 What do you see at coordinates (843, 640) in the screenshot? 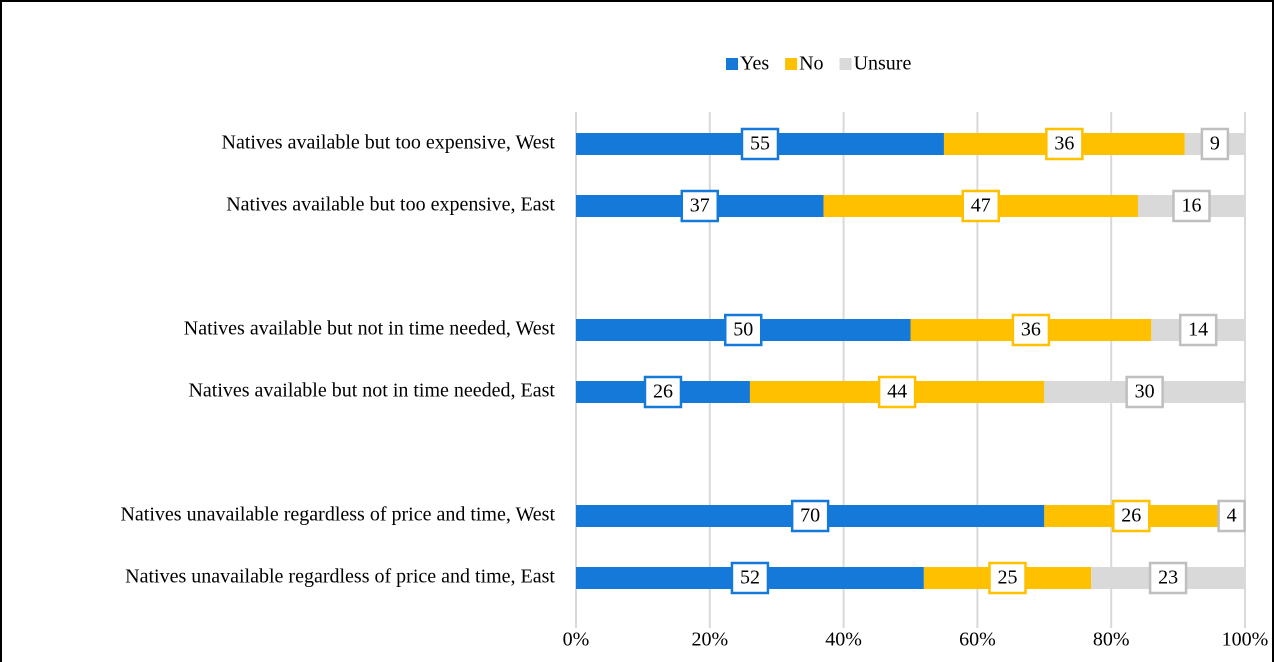
I see `x-tick-label: 40%` at bounding box center [843, 640].